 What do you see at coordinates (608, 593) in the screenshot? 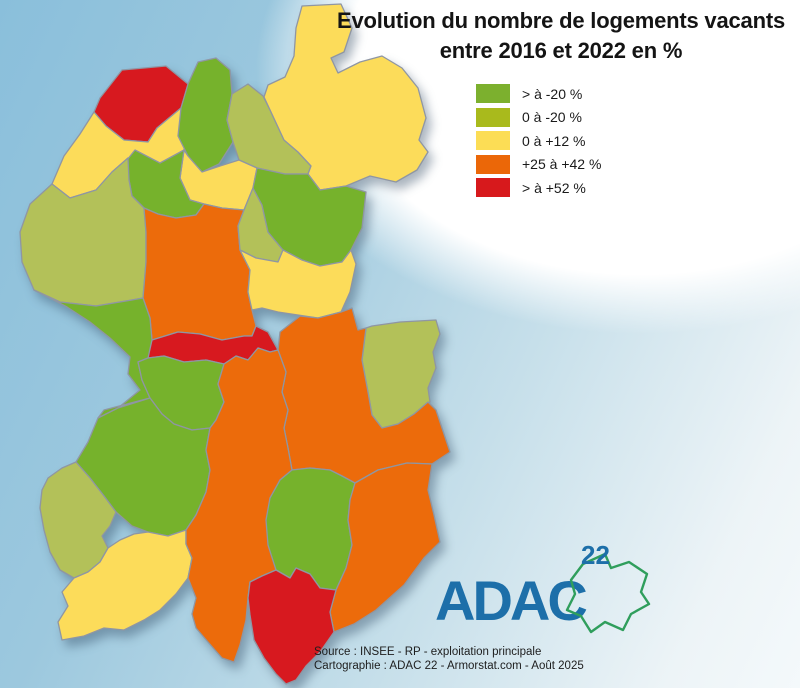
I see `adac-logo-department-outline-icon` at bounding box center [608, 593].